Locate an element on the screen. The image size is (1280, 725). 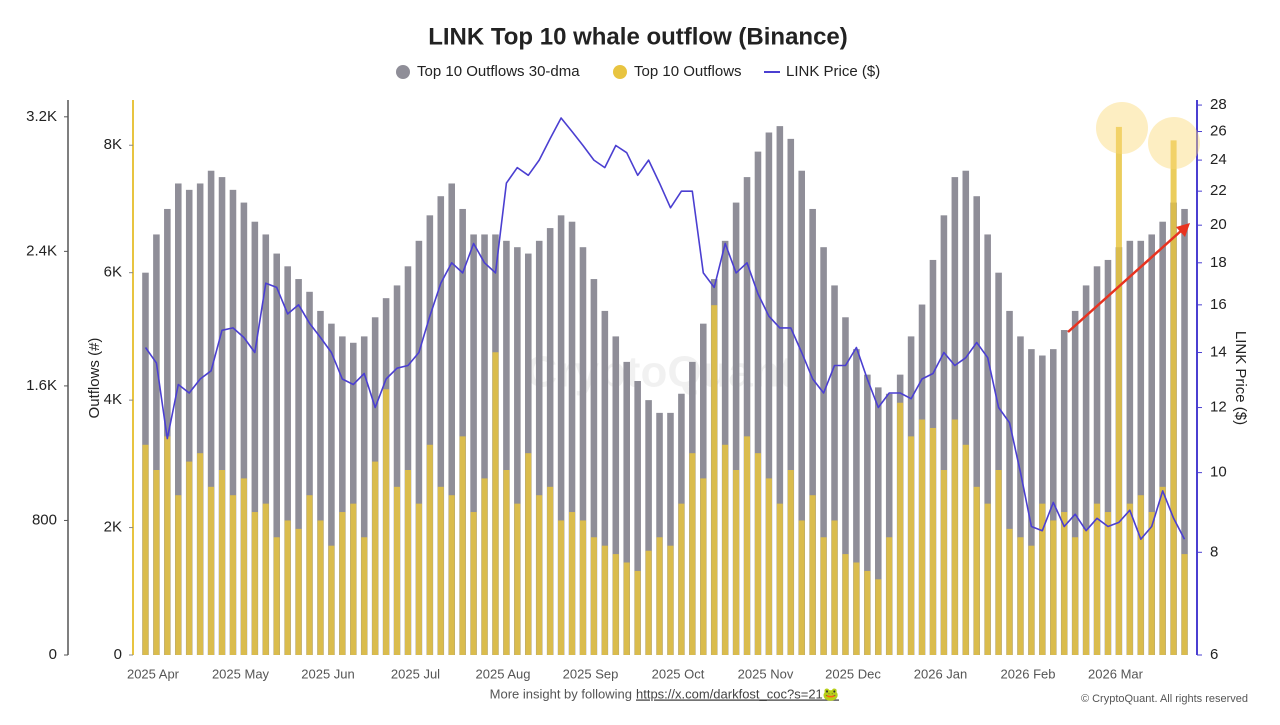
footer-link: https://x.com/darkfost_coc?s=21🐸 is located at coordinates (737, 693).